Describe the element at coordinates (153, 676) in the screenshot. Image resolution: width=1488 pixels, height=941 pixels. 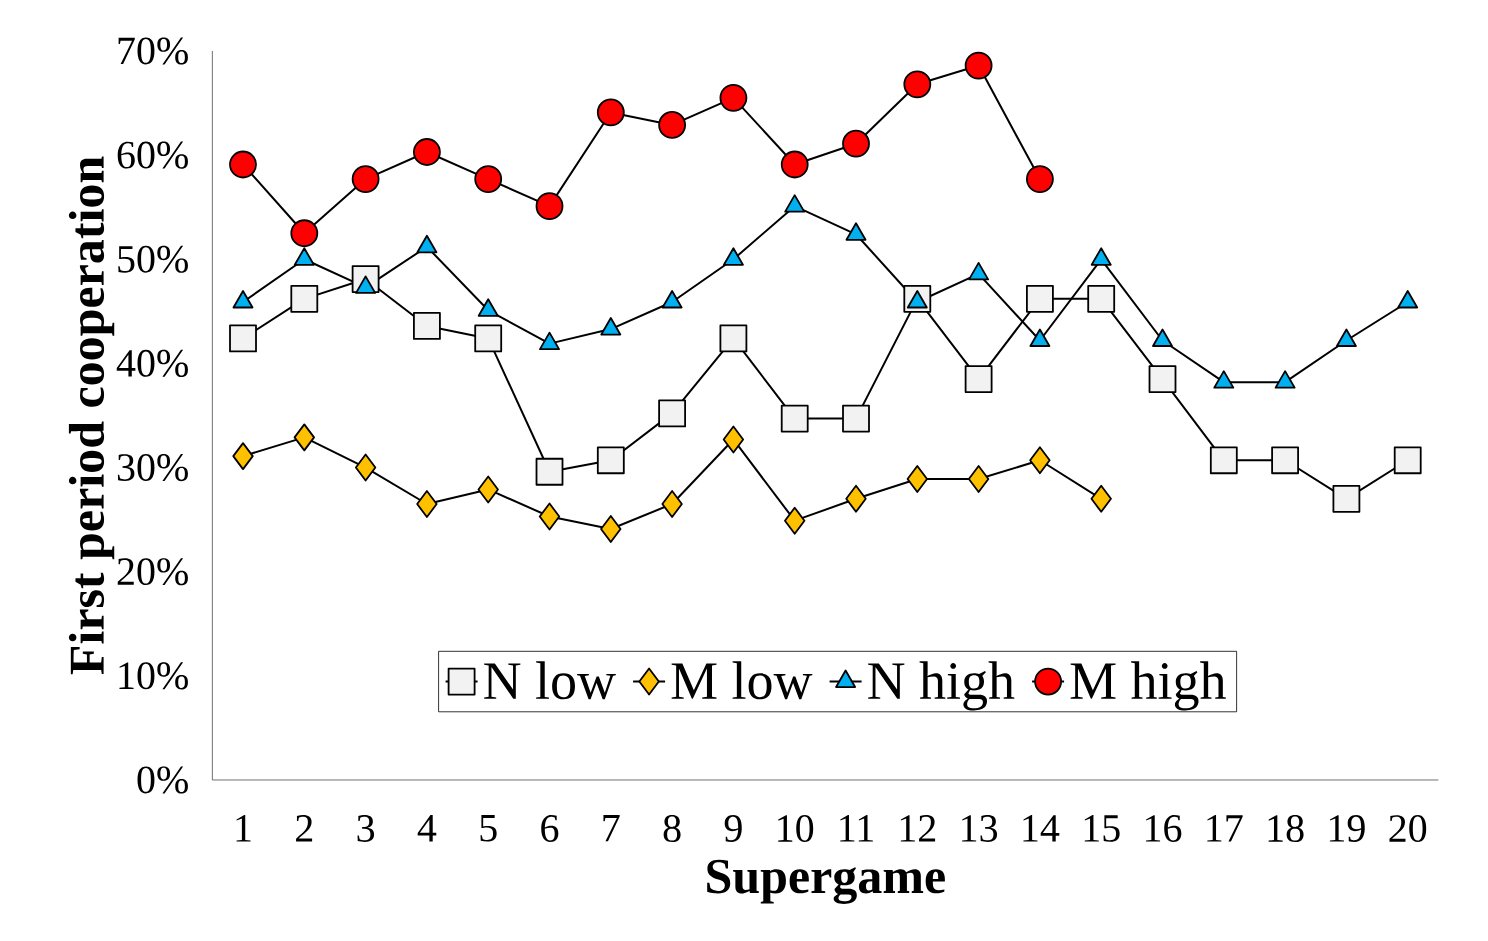
I see `y-tick-label: 10%` at that location.